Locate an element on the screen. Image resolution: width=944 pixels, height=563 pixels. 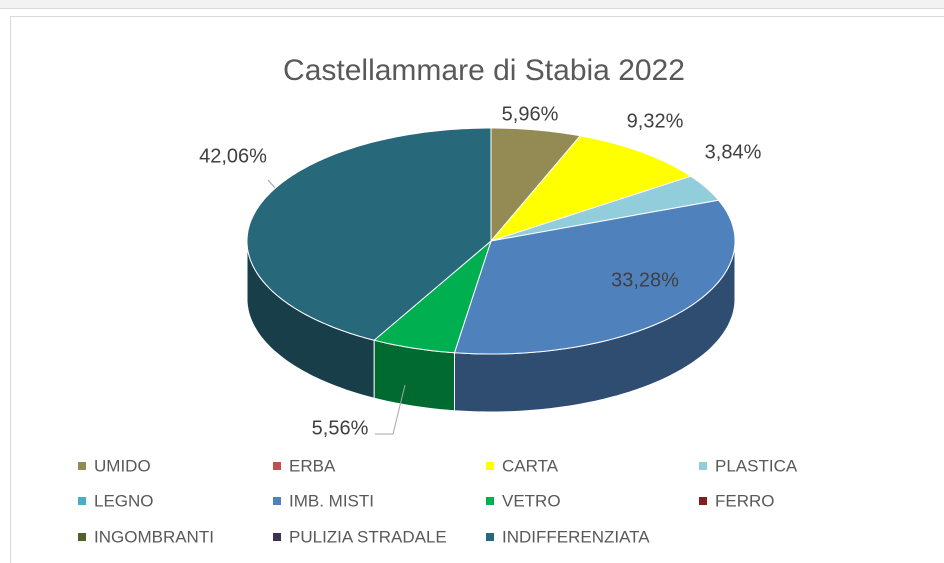
legend-label: PLASTICA is located at coordinates (756, 465).